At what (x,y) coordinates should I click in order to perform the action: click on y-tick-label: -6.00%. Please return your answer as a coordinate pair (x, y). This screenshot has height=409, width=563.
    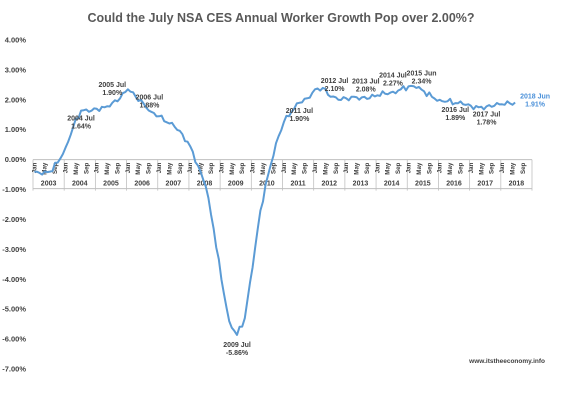
    Looking at the image, I should click on (14, 339).